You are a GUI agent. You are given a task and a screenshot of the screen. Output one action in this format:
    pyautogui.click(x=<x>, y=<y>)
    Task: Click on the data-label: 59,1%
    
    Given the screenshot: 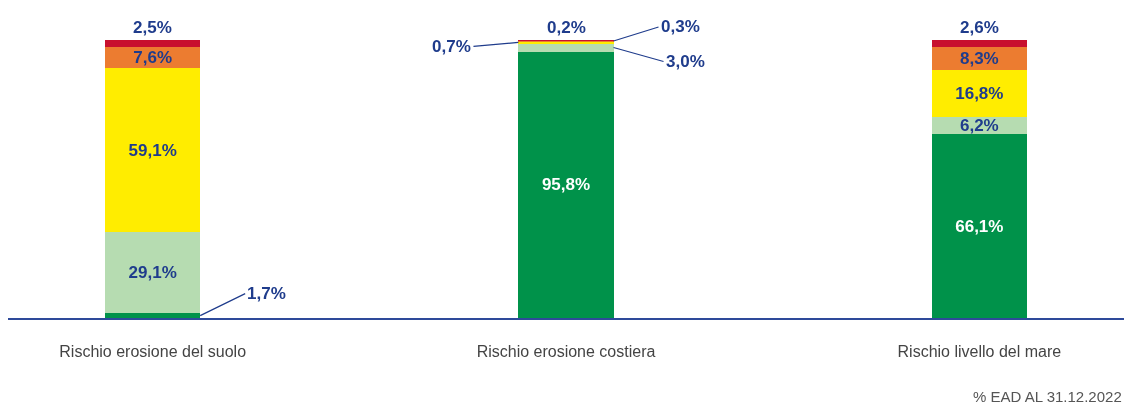 What is the action you would take?
    pyautogui.click(x=152, y=150)
    